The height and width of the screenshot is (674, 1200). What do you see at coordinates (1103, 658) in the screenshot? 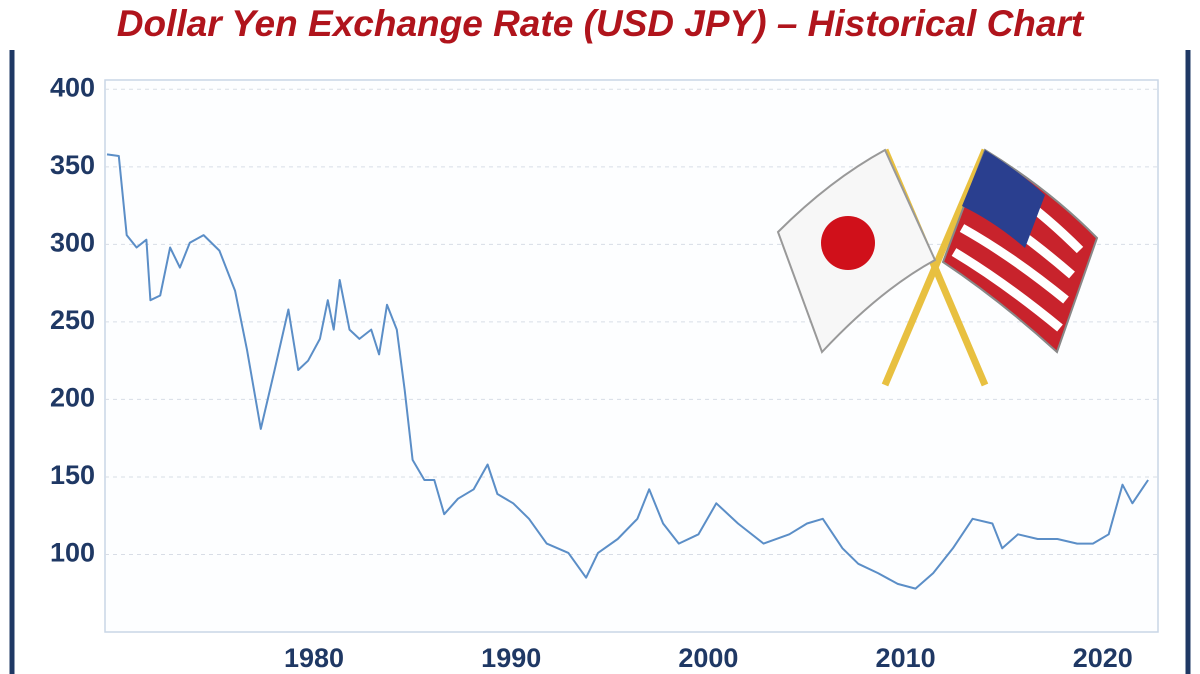
I see `x-tick-label: 2020` at bounding box center [1103, 658].